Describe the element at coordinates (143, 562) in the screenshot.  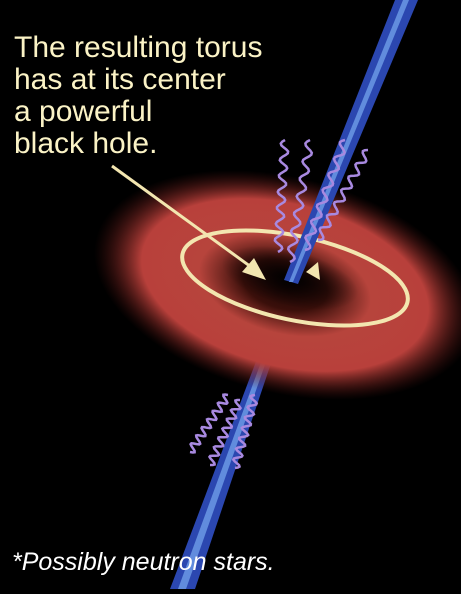
I see `footnote: *Possibly neutron stars.` at that location.